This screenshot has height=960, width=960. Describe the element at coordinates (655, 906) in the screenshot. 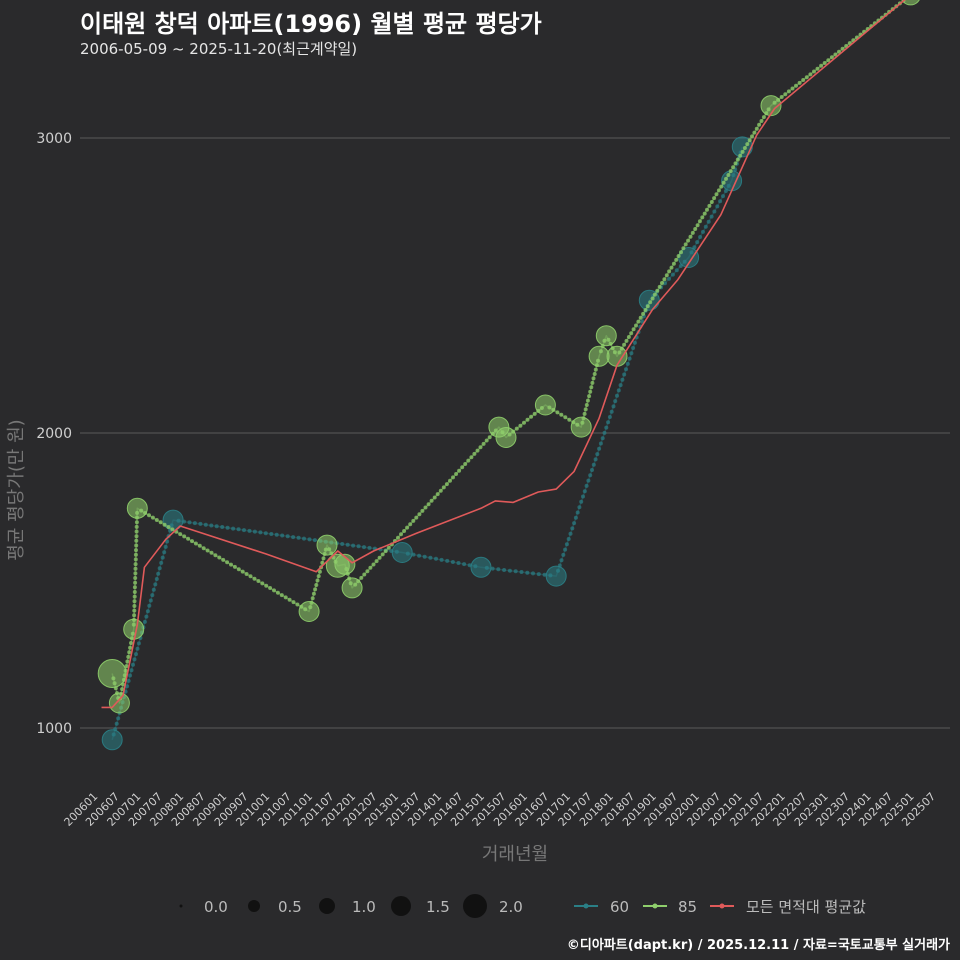

I see `legend-swatch-85-dot` at that location.